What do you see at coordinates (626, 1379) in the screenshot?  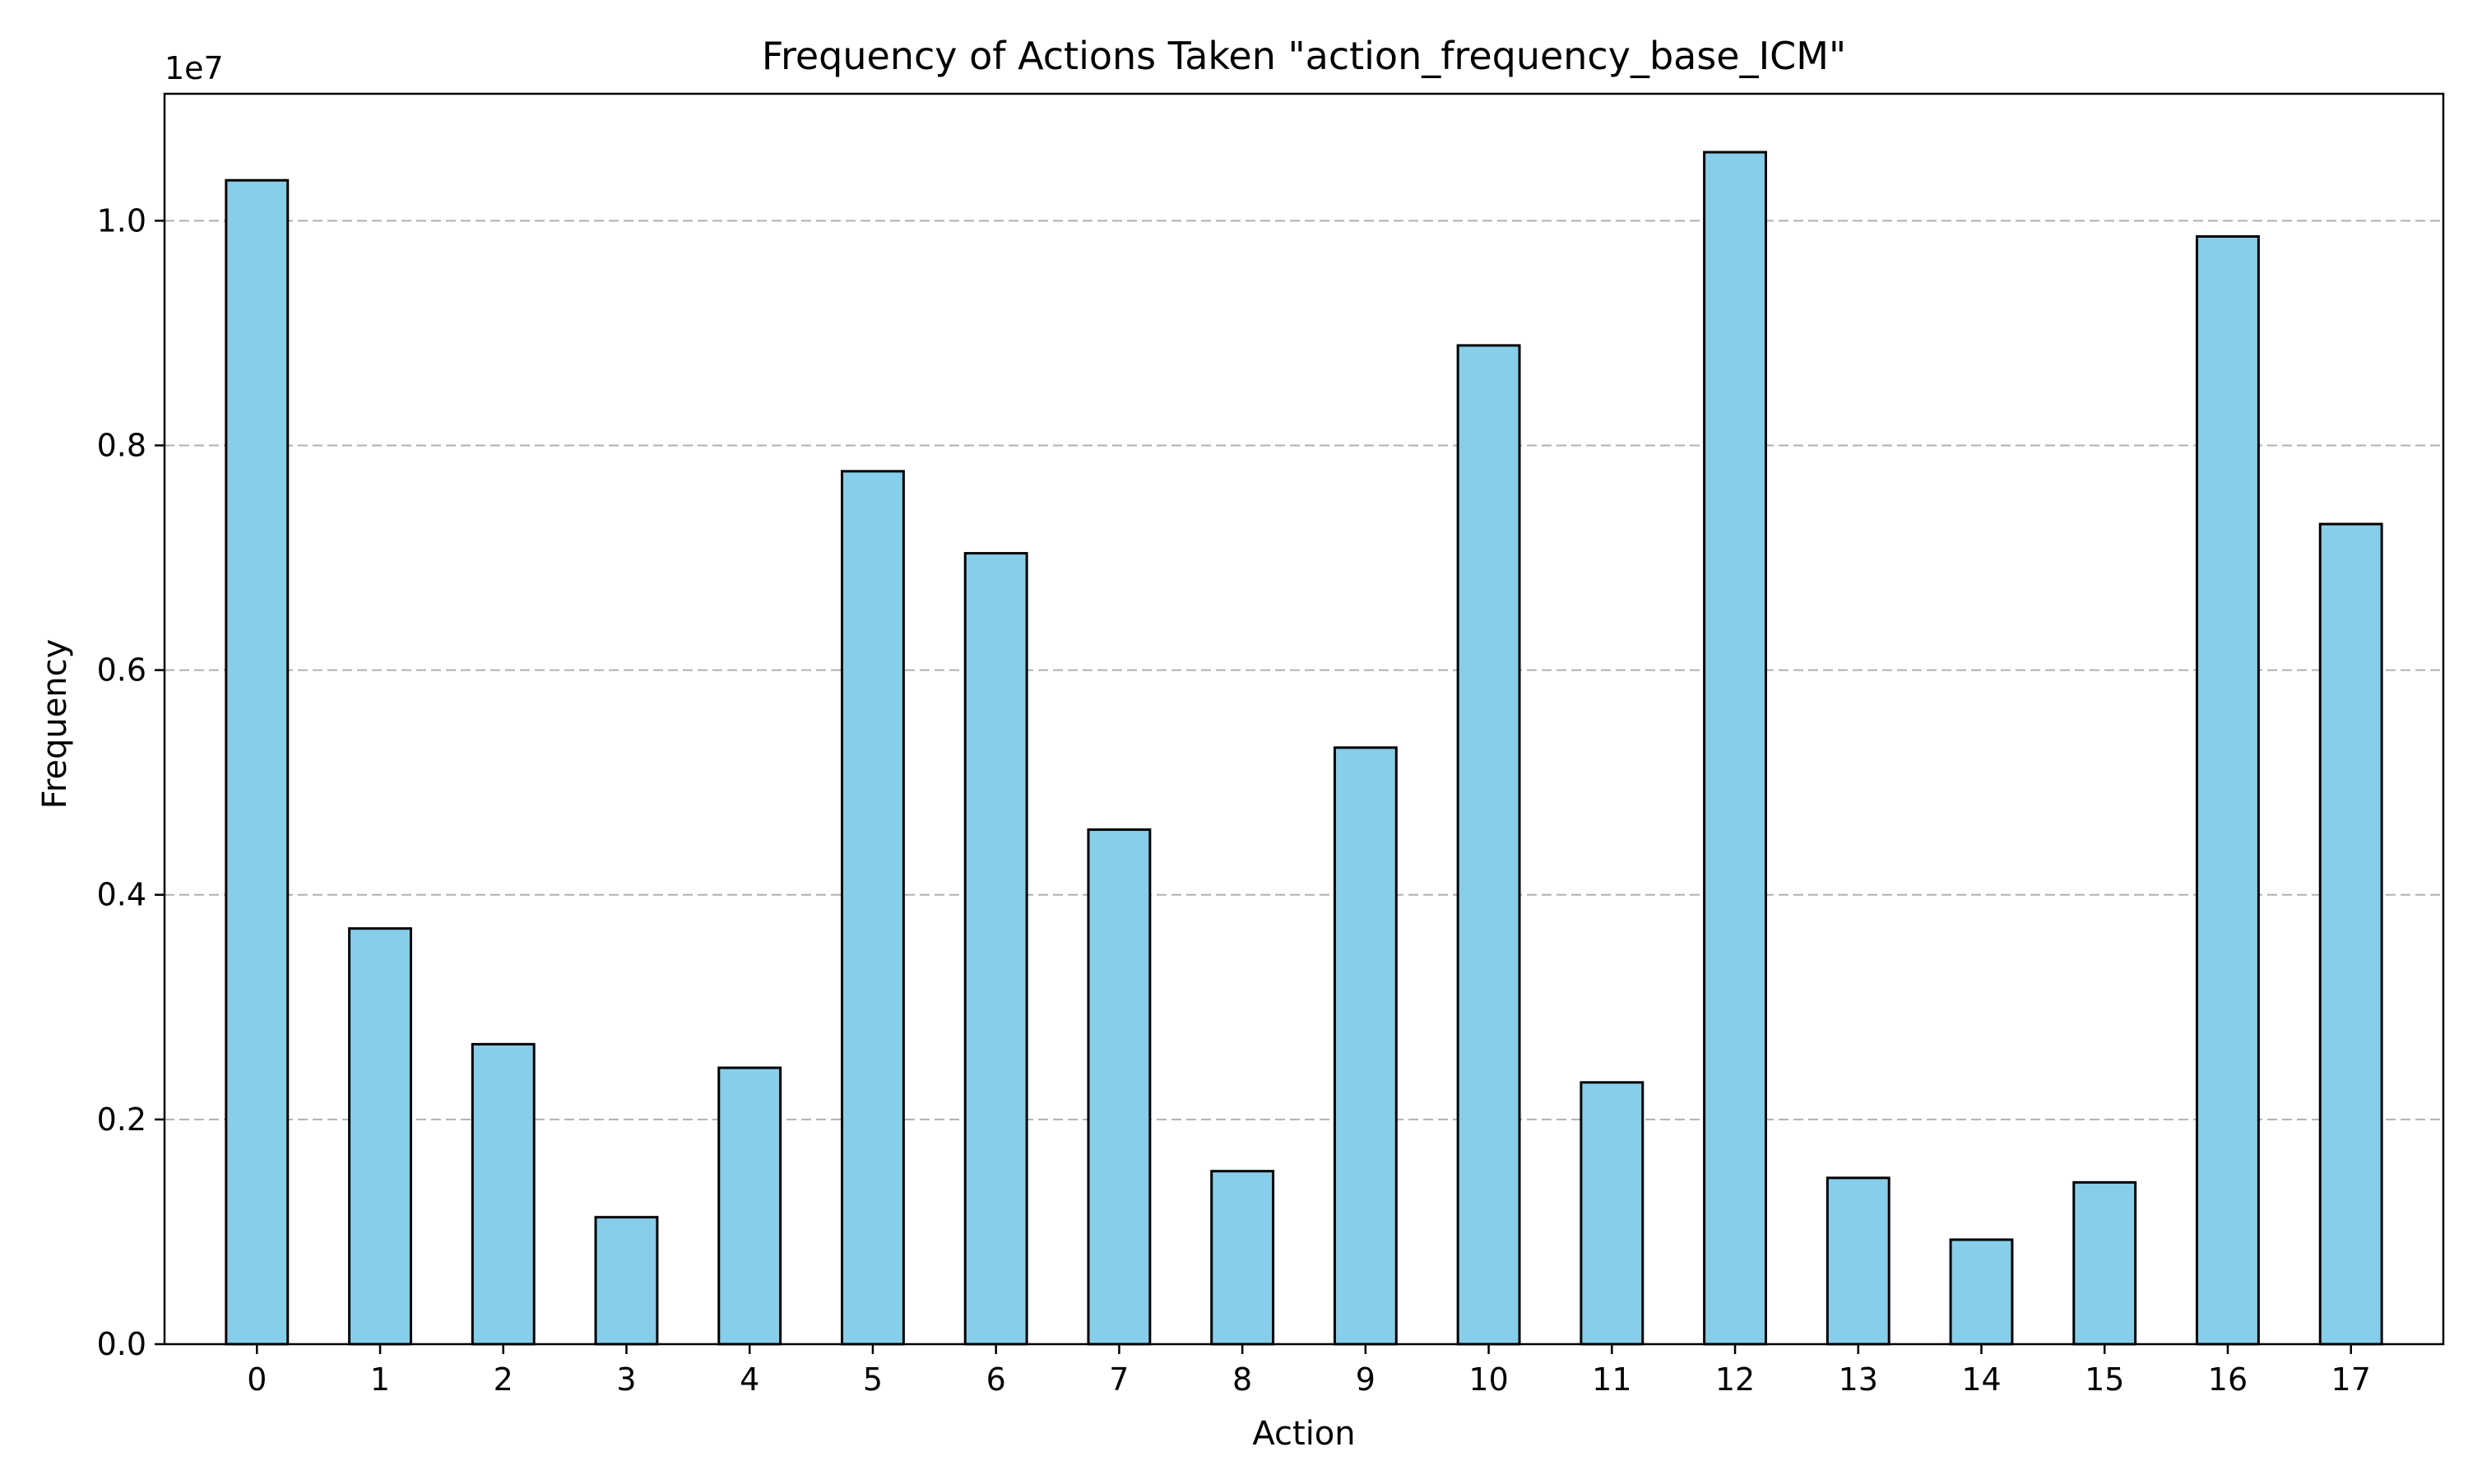 I see `x-tick-label-3: 3` at bounding box center [626, 1379].